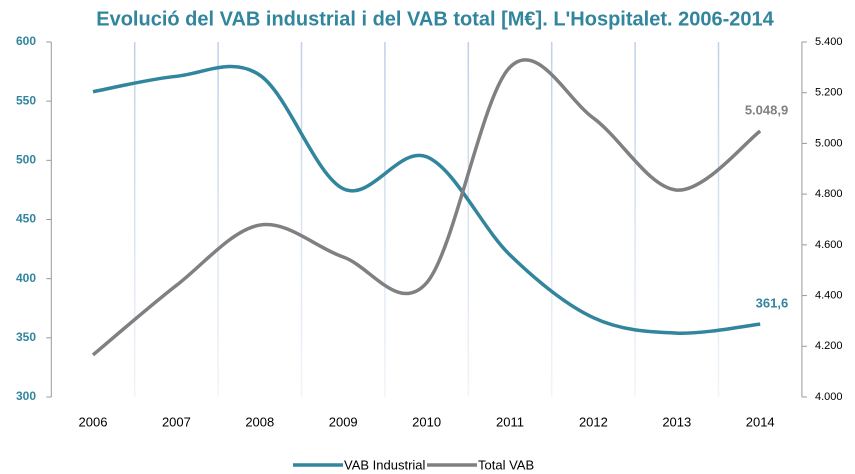 The width and height of the screenshot is (855, 474). Describe the element at coordinates (26, 278) in the screenshot. I see `y-tick-label: 400` at that location.